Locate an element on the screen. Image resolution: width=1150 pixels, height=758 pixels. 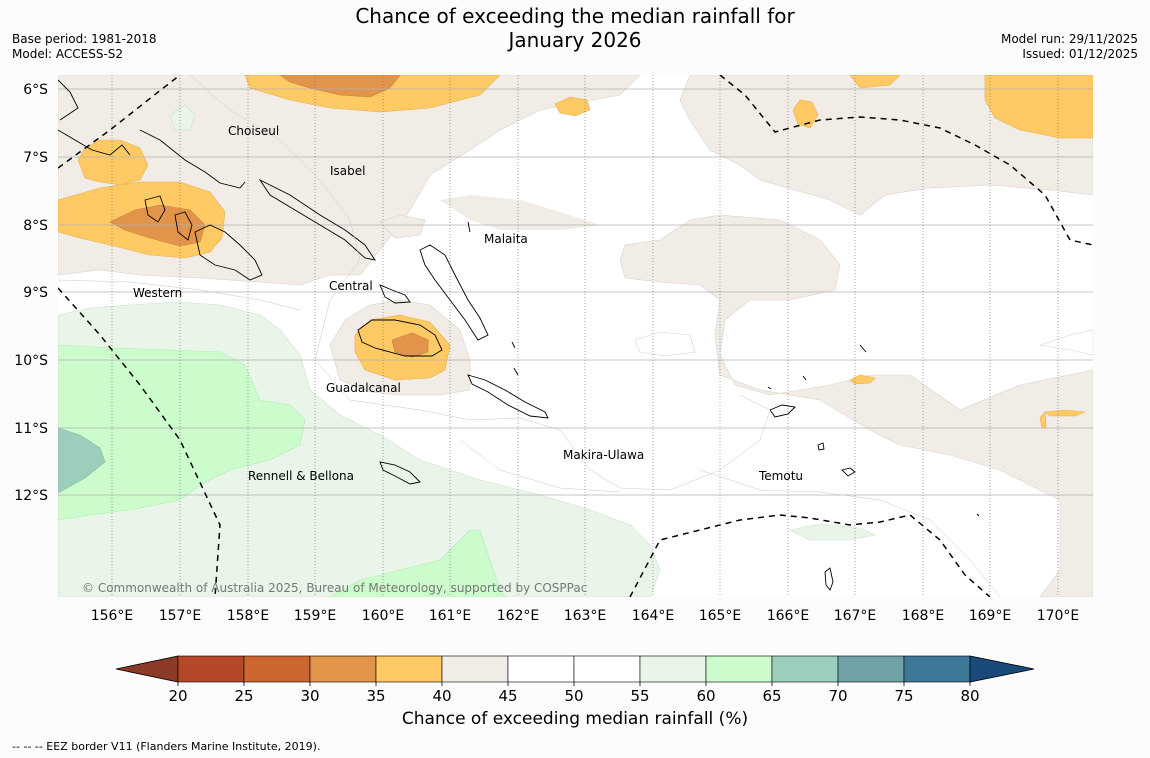
lon-label: 162°E is located at coordinates (518, 616).